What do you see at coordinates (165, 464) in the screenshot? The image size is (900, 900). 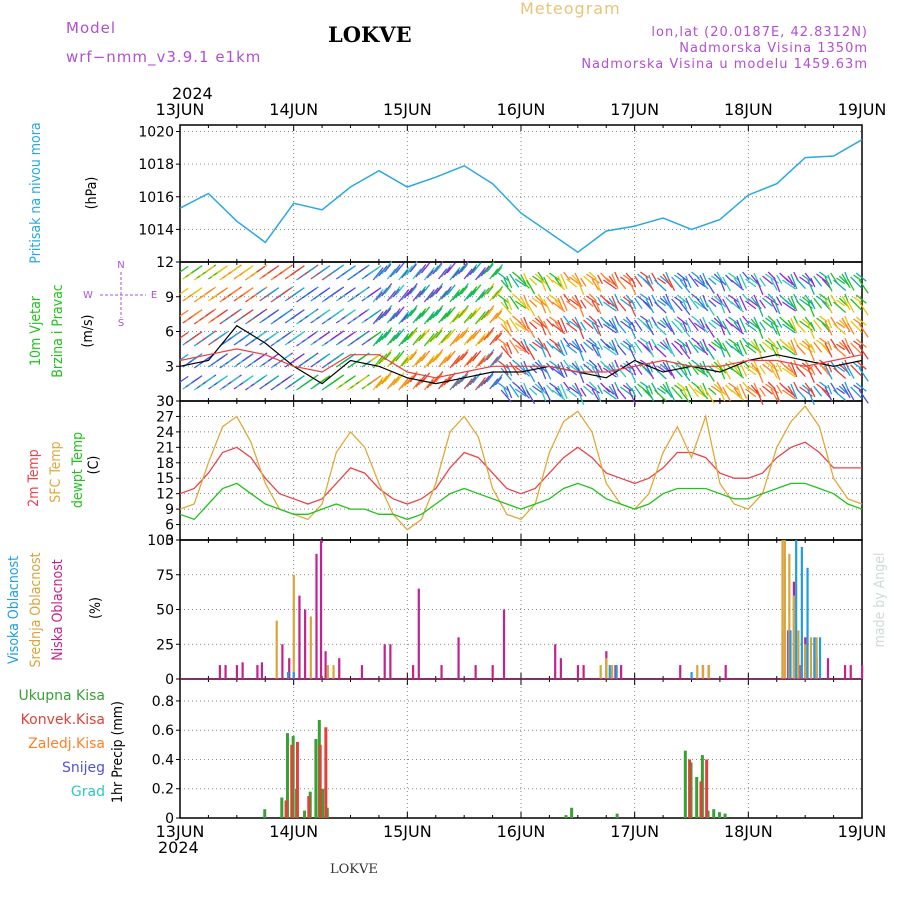 I see `y-tick-label: 18` at bounding box center [165, 464].